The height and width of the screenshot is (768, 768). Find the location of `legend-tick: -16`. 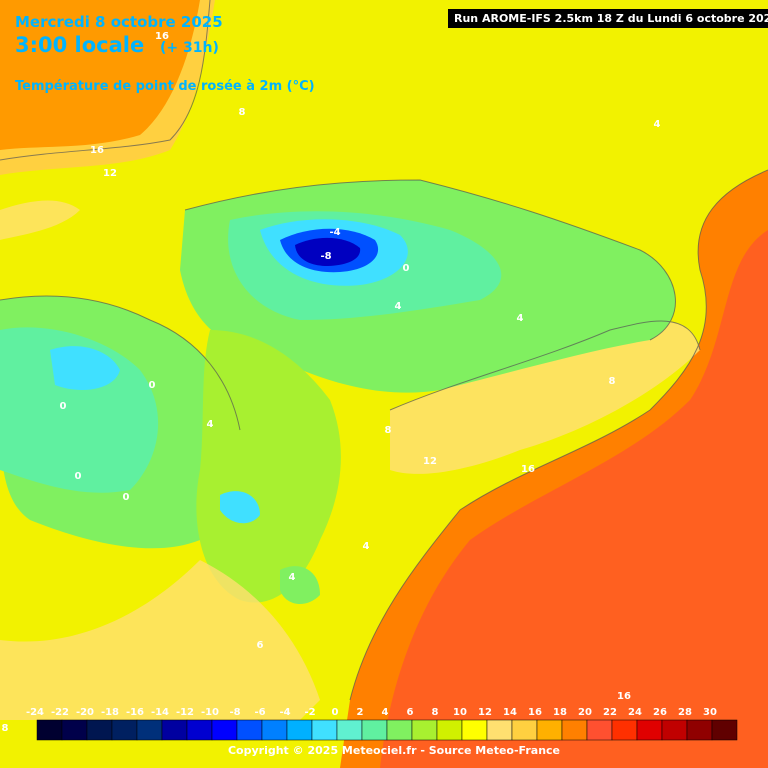

legend-tick: -16 is located at coordinates (135, 712).